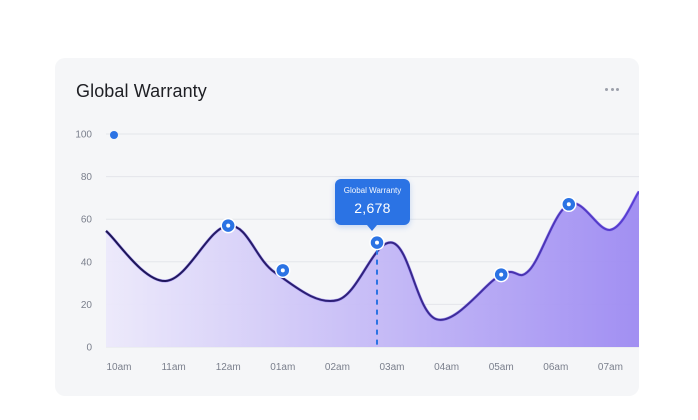  Describe the element at coordinates (446, 367) in the screenshot. I see `x-tick-label: 04am` at that location.